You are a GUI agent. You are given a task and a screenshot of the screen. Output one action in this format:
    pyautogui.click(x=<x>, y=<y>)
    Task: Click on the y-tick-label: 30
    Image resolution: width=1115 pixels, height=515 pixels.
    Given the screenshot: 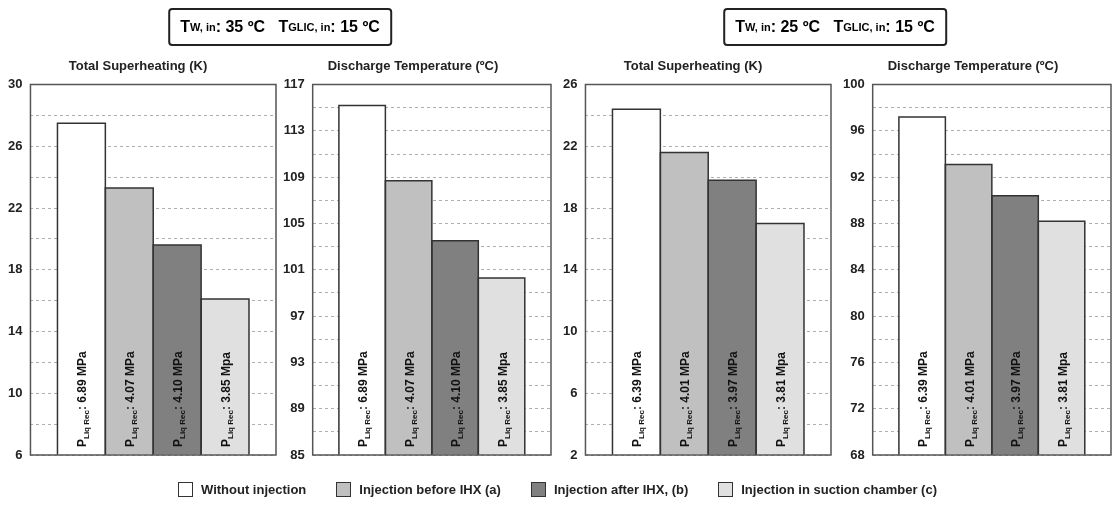 What is the action you would take?
    pyautogui.click(x=15, y=84)
    